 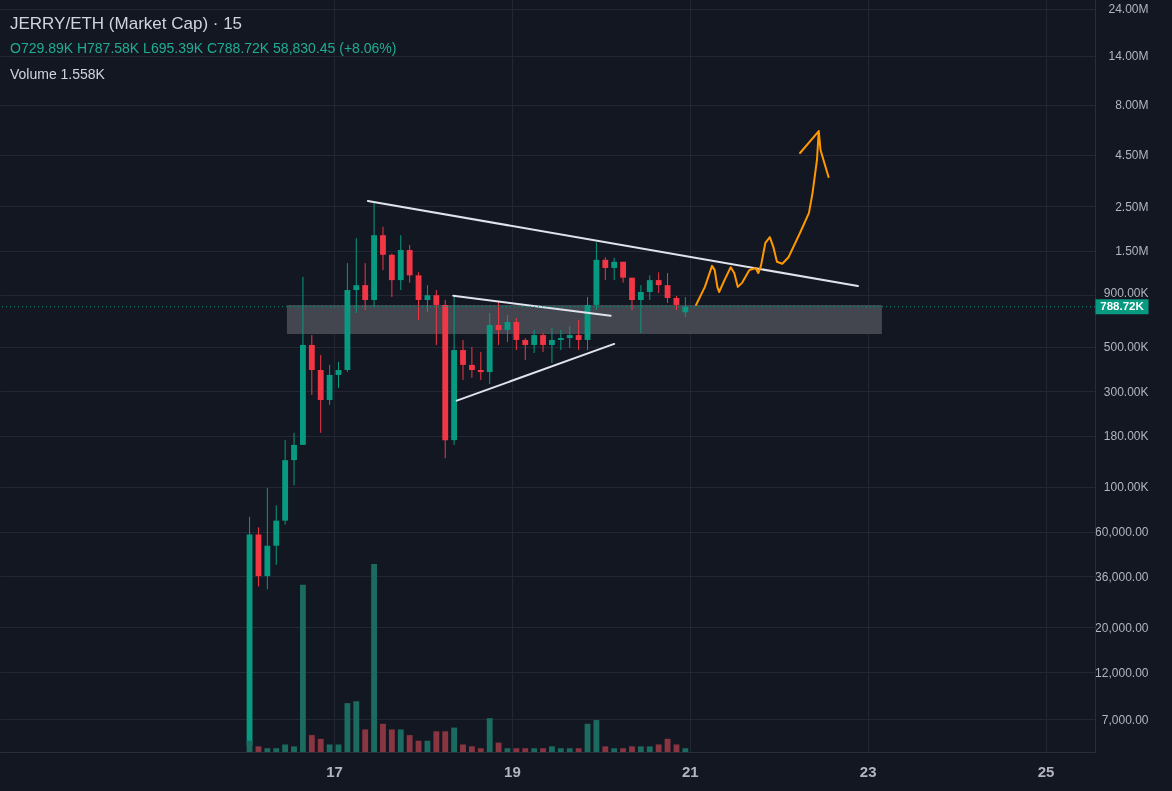 What do you see at coordinates (1132, 155) in the screenshot?
I see `y-tick-label: 4.50M` at bounding box center [1132, 155].